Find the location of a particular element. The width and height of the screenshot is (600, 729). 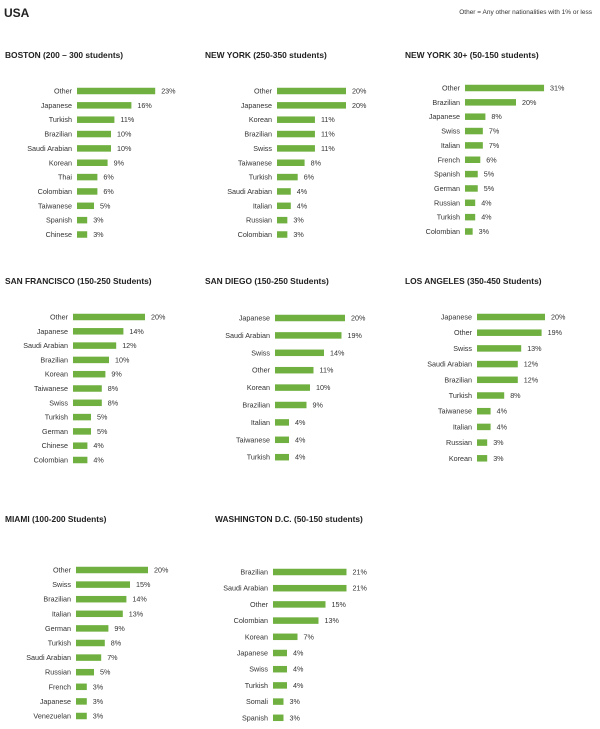

value-label: 19% is located at coordinates (355, 335).